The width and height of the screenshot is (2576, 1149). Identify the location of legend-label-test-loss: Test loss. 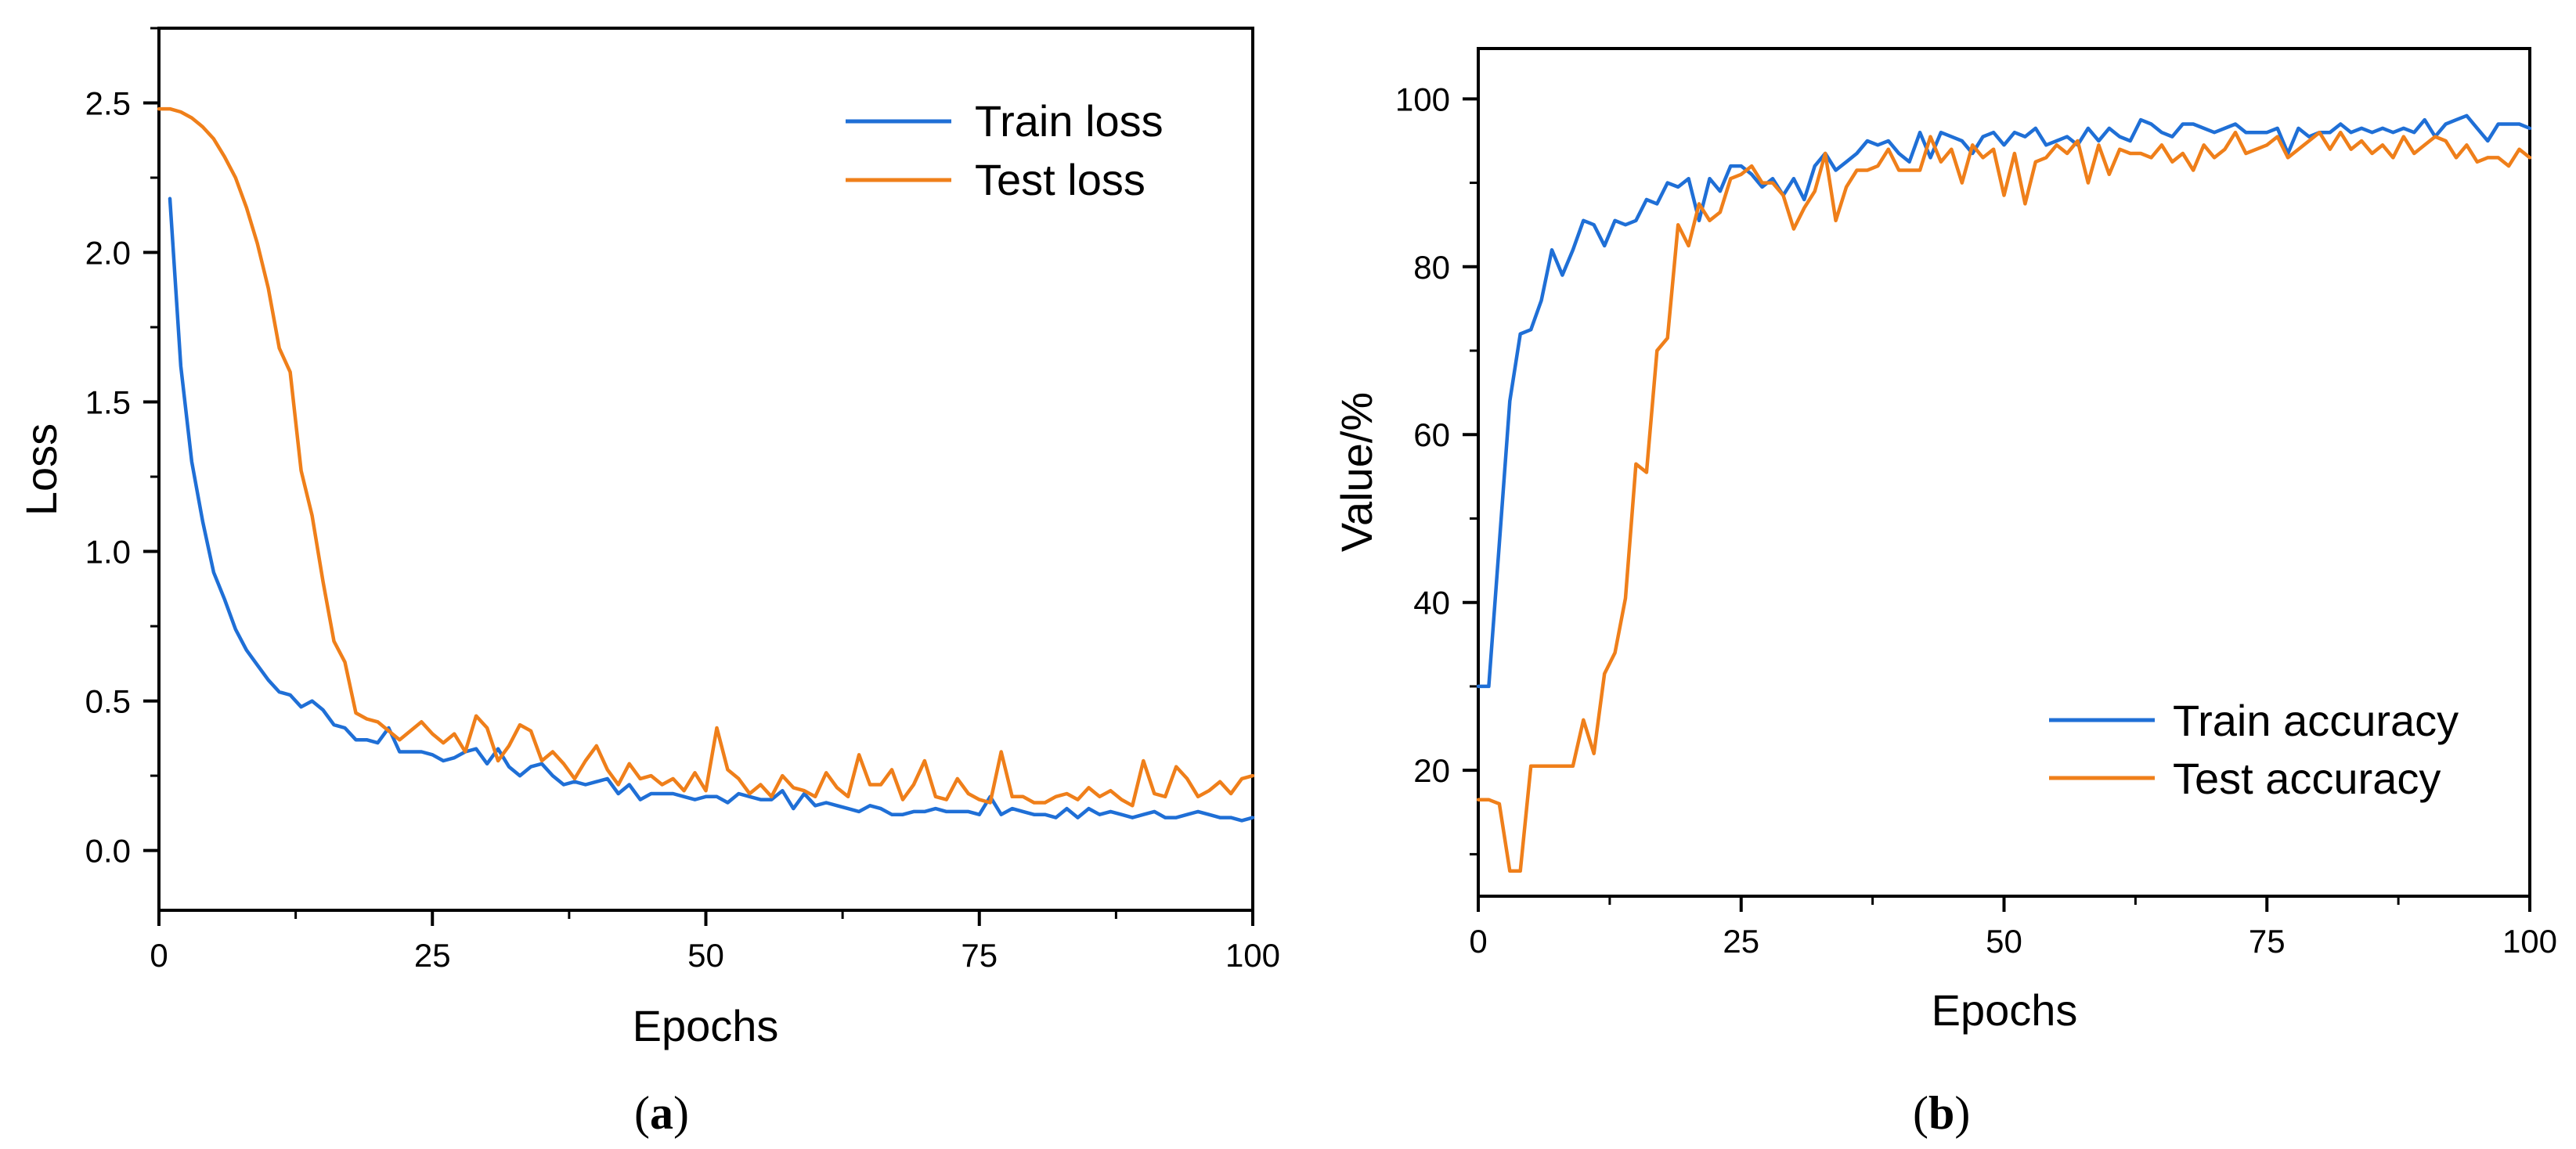
(1060, 179).